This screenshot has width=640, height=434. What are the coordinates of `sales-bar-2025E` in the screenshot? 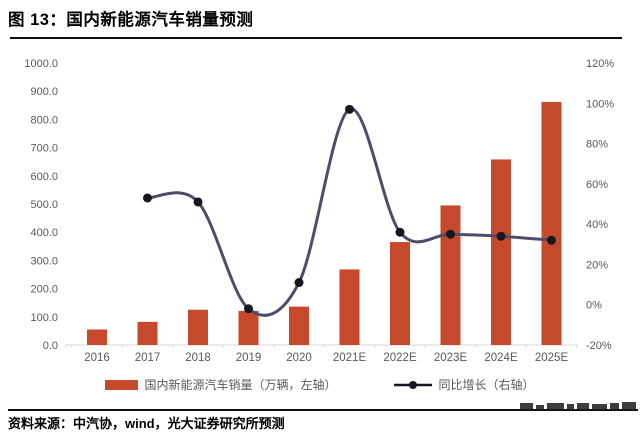 It's located at (551, 223).